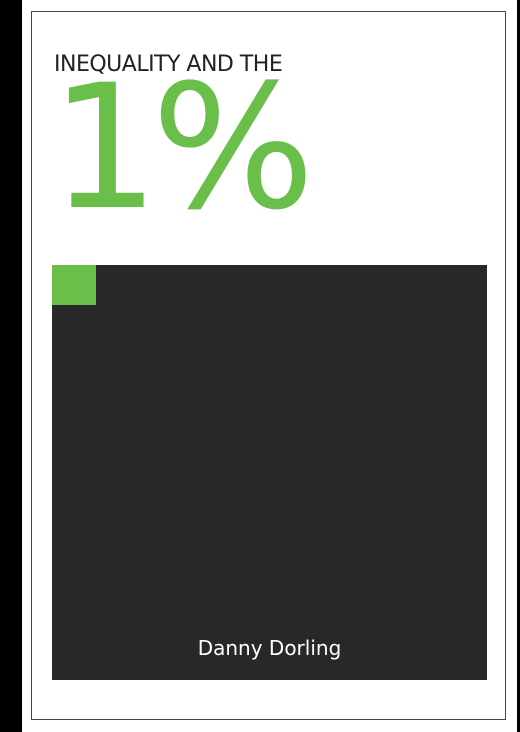 The height and width of the screenshot is (732, 520). Describe the element at coordinates (168, 64) in the screenshot. I see `title-line: INEQUALITY AND THE` at that location.